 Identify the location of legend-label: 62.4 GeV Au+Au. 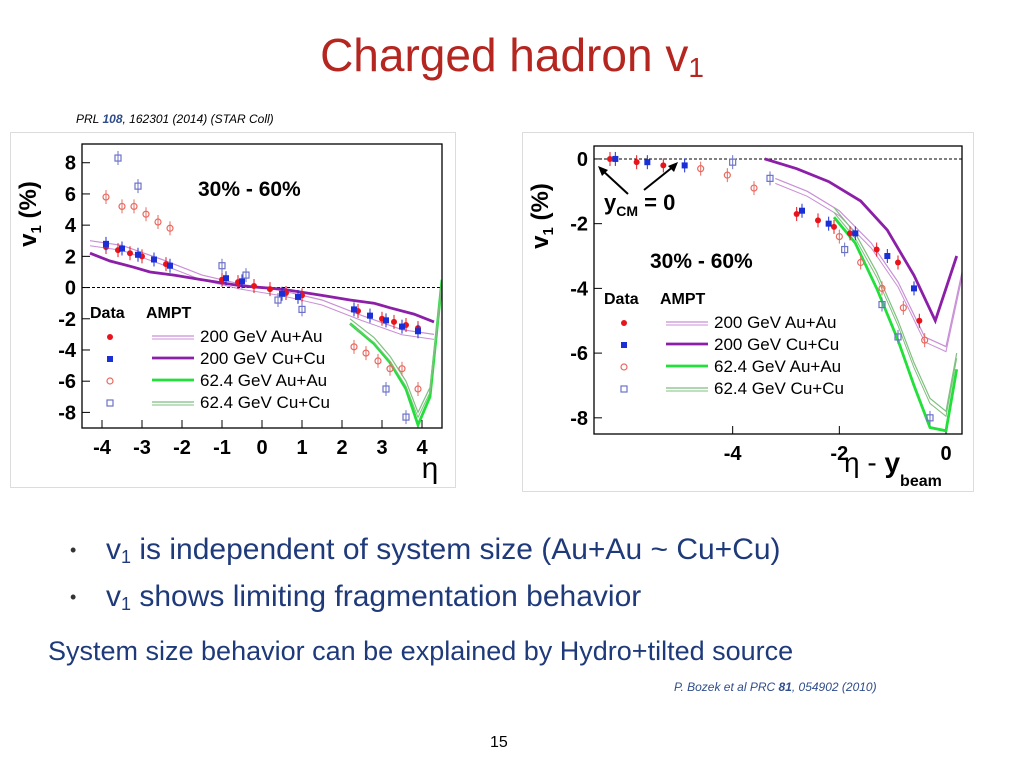
(777, 366).